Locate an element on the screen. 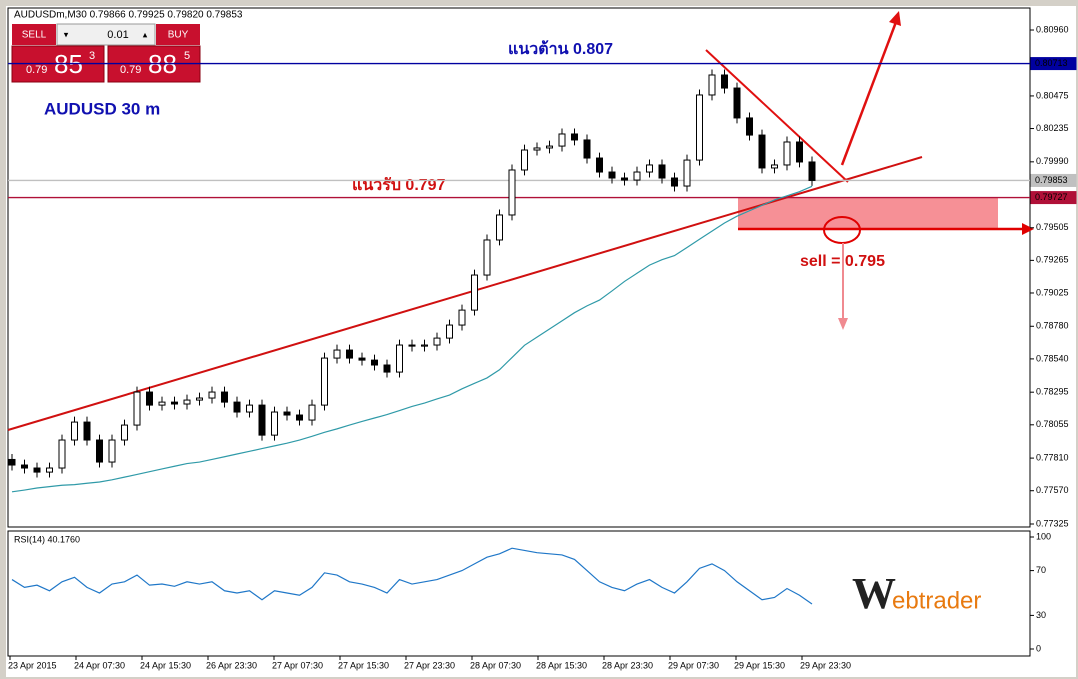 Image resolution: width=1078 pixels, height=679 pixels. x-tick-label: 24 Apr 15:30 is located at coordinates (165, 665).